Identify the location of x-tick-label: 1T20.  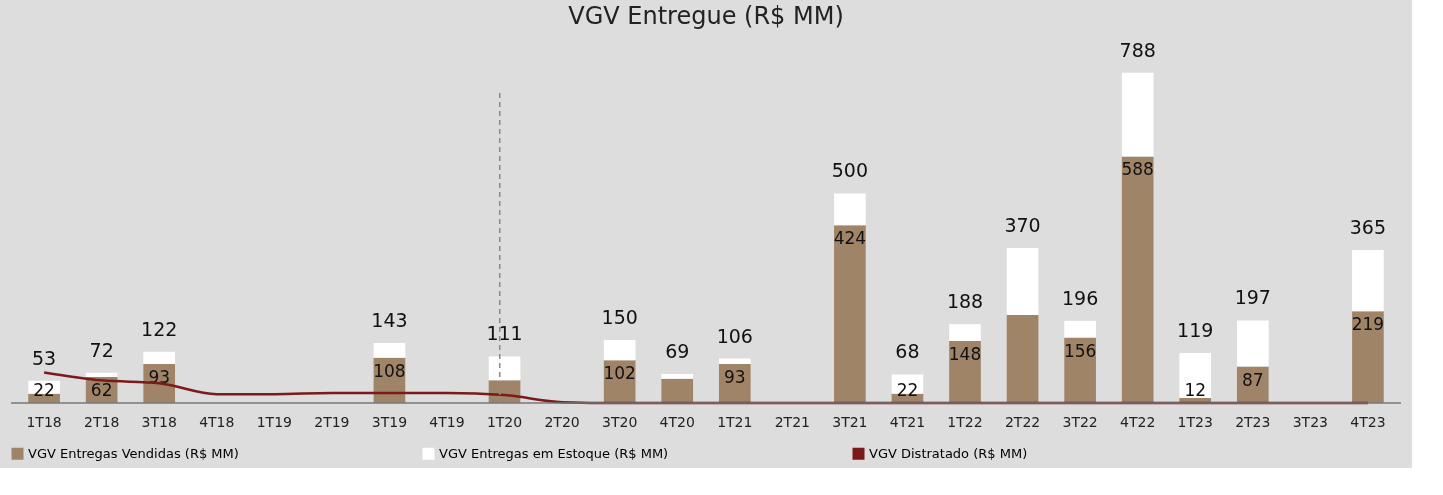
(504, 421).